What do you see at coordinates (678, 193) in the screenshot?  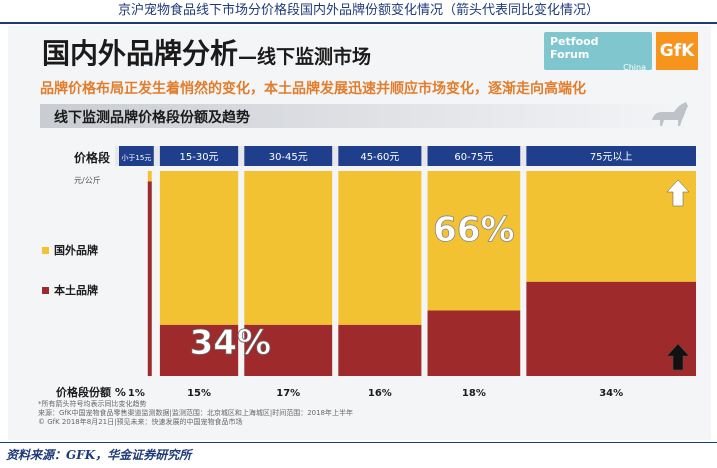 I see `arrow-up-white-icon` at bounding box center [678, 193].